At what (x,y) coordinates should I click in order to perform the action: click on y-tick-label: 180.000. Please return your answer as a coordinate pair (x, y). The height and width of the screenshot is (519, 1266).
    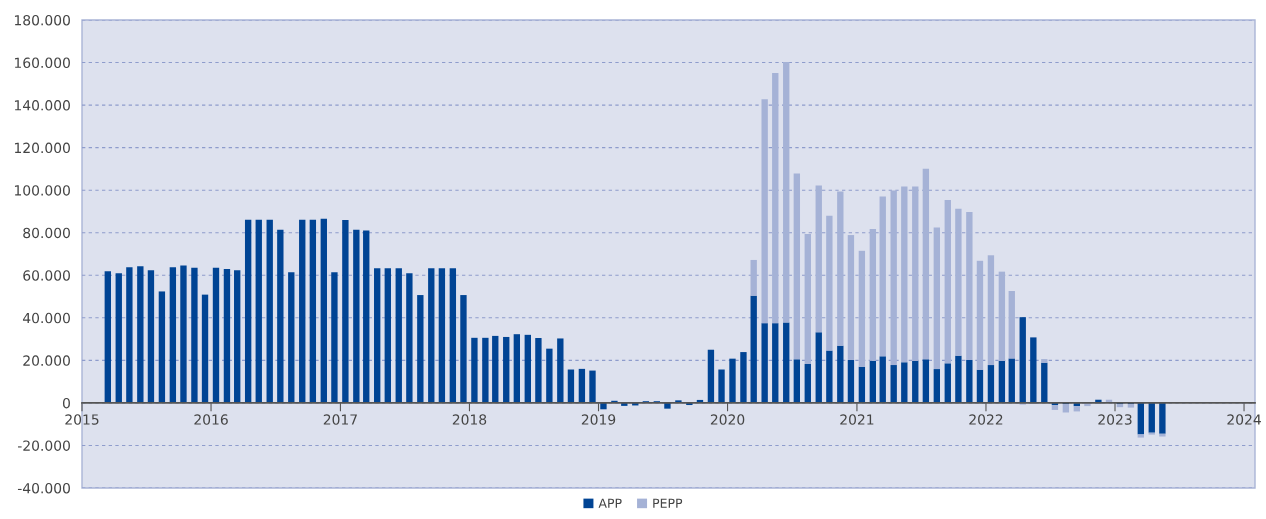
    Looking at the image, I should click on (42, 20).